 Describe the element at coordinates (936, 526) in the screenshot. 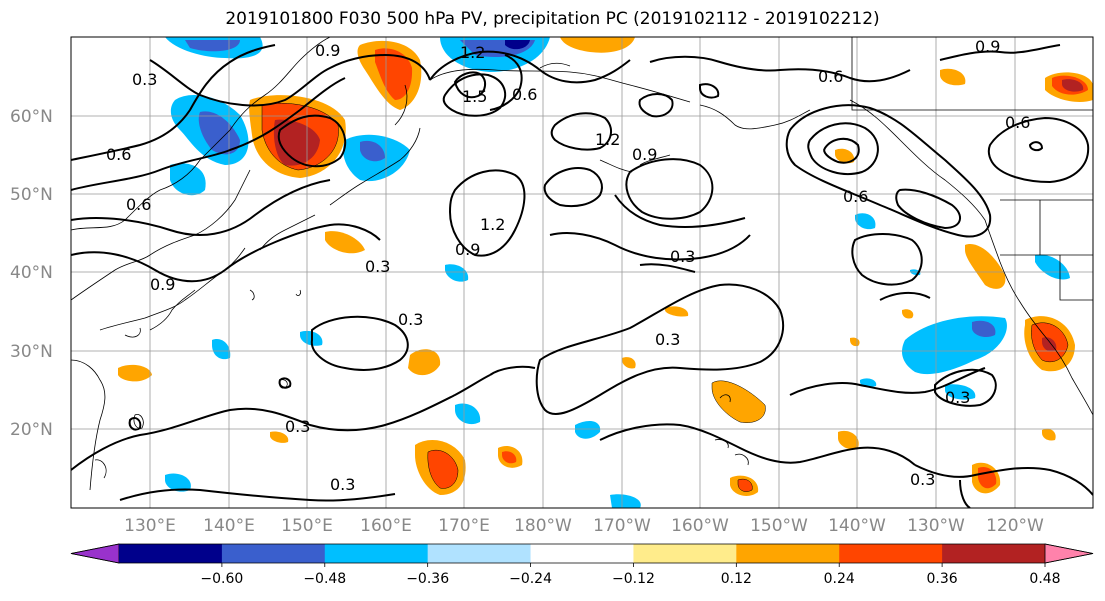

I see `lon-label: 130°W` at that location.